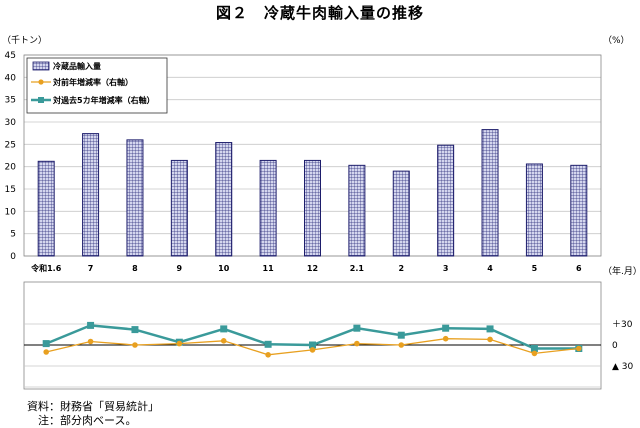 This screenshot has height=428, width=640. Describe the element at coordinates (579, 268) in the screenshot. I see `x-tick-label: 6` at that location.